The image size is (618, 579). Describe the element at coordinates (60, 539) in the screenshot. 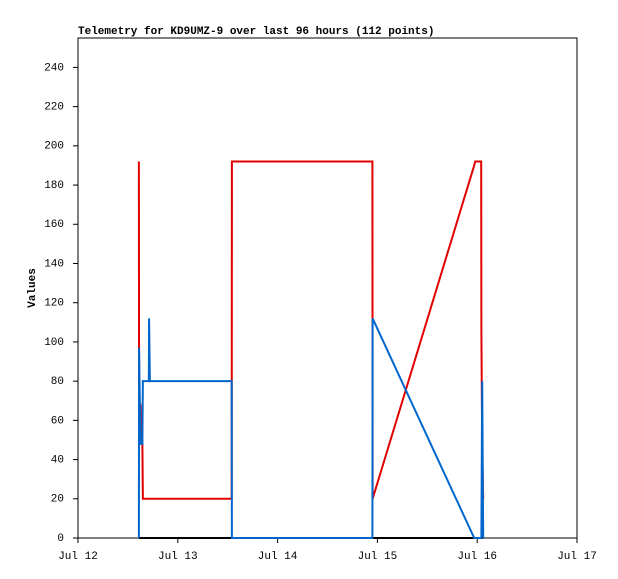

I see `y-tick-label: 0` at that location.